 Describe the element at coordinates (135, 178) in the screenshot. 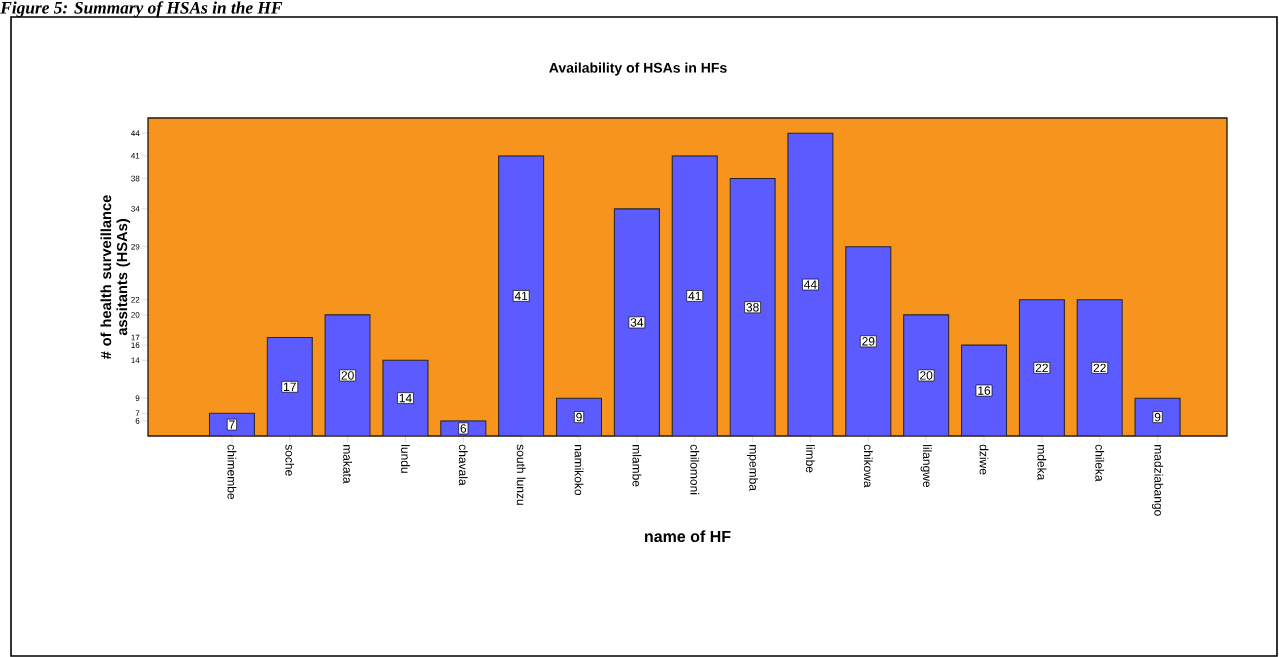

I see `y-tick-label: 38` at that location.